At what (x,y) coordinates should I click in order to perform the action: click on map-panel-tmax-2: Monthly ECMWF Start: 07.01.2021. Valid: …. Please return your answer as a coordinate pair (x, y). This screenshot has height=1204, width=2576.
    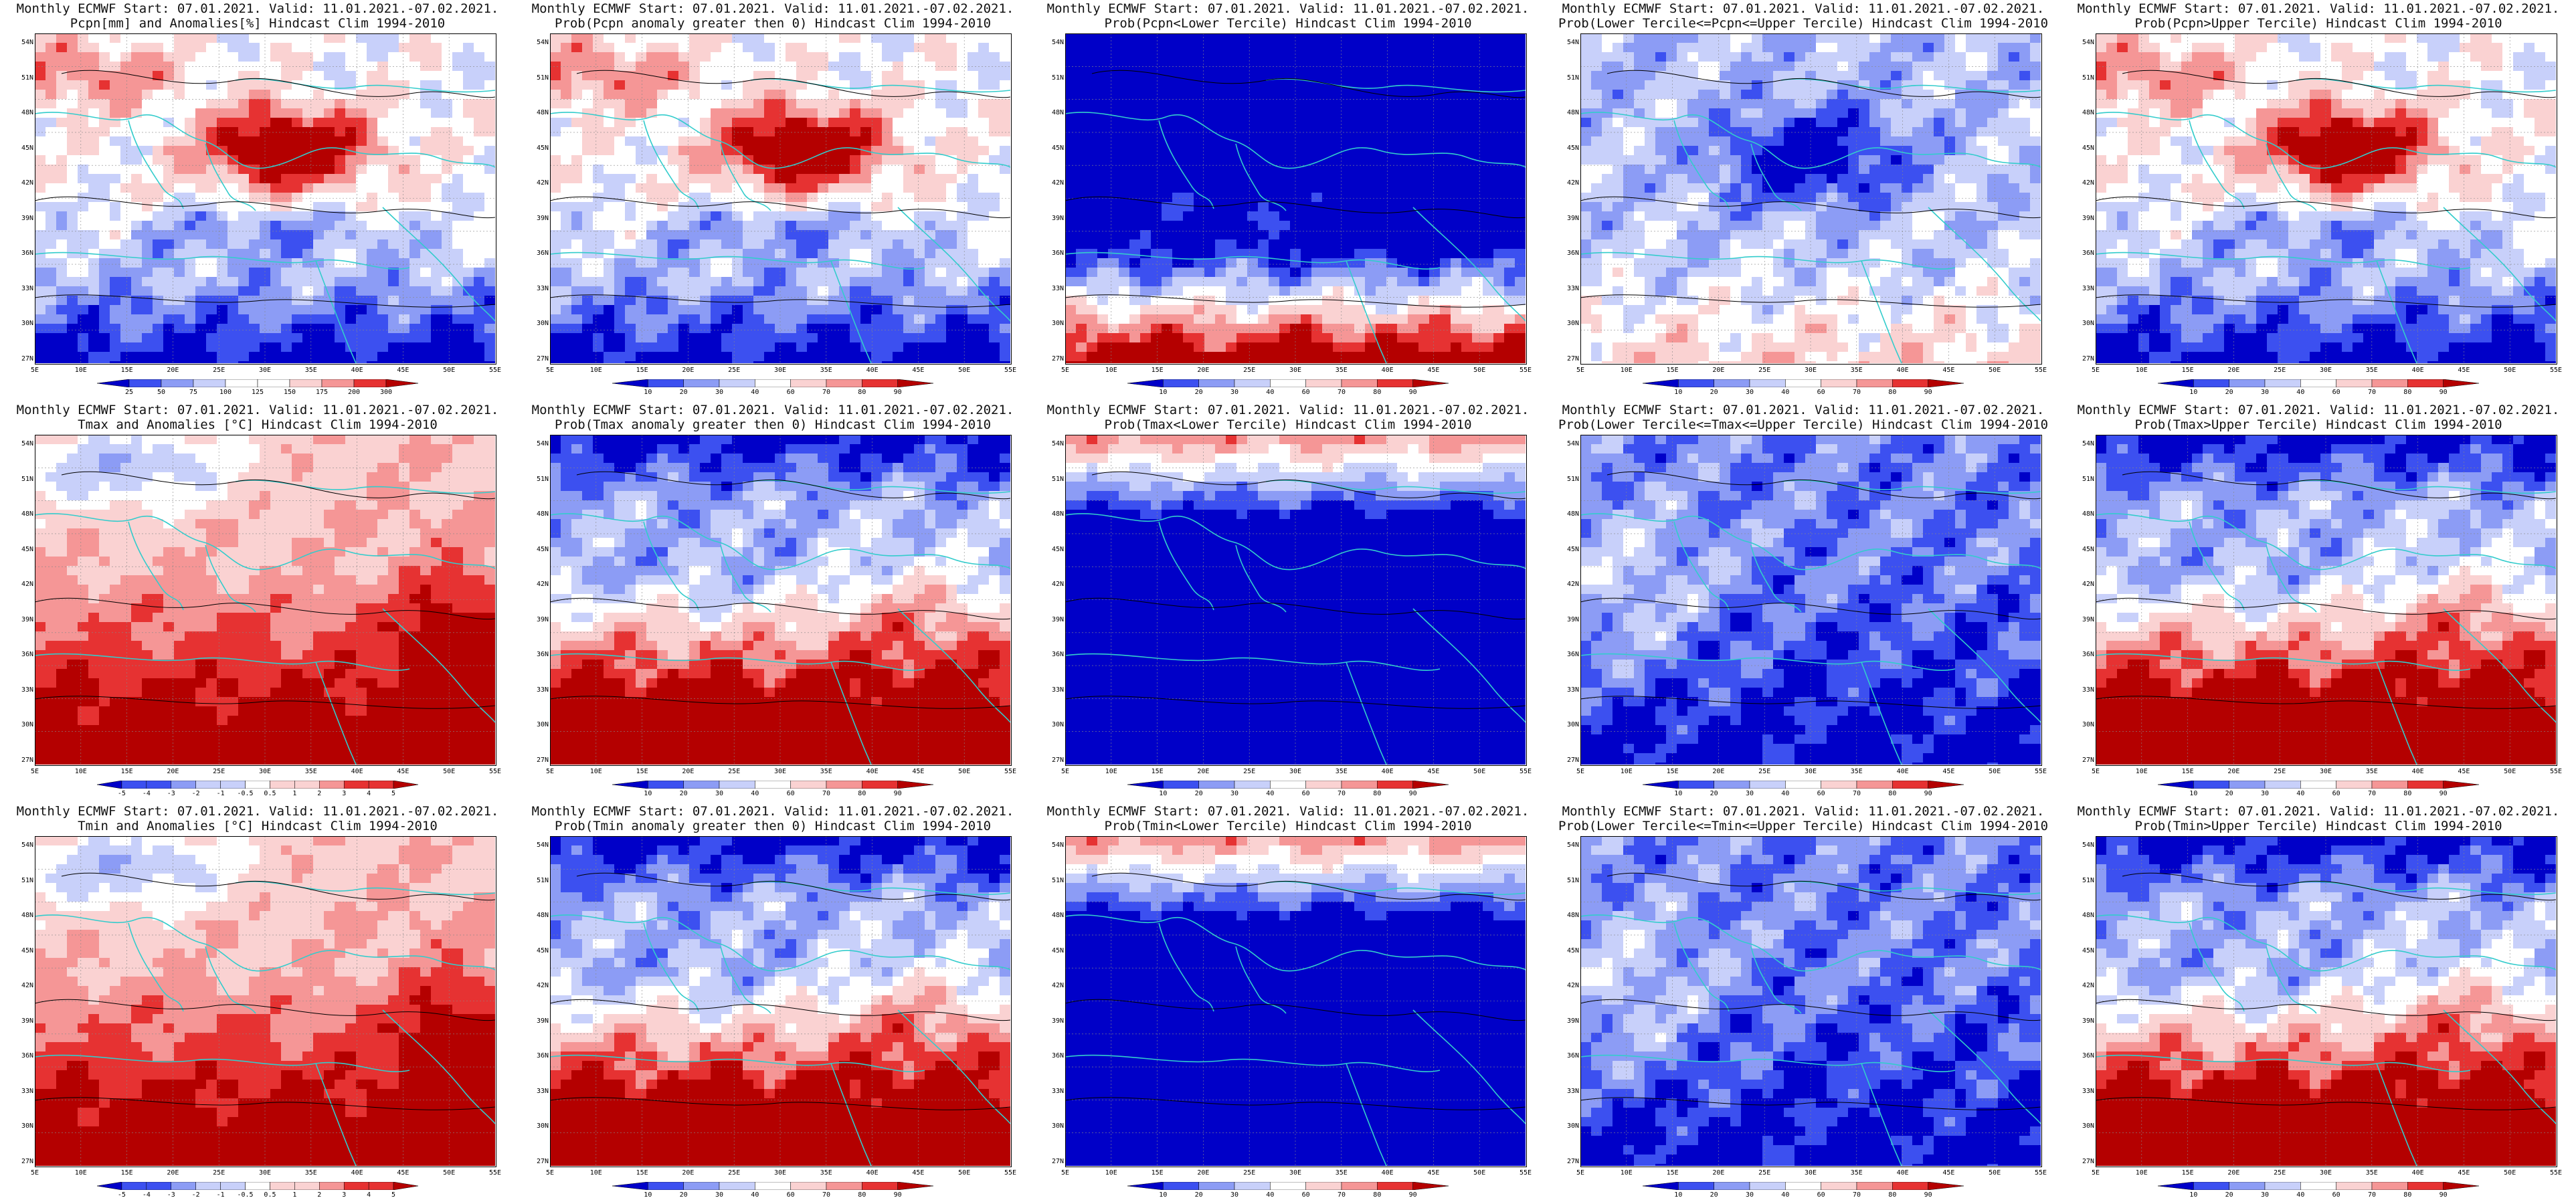
    Looking at the image, I should click on (773, 602).